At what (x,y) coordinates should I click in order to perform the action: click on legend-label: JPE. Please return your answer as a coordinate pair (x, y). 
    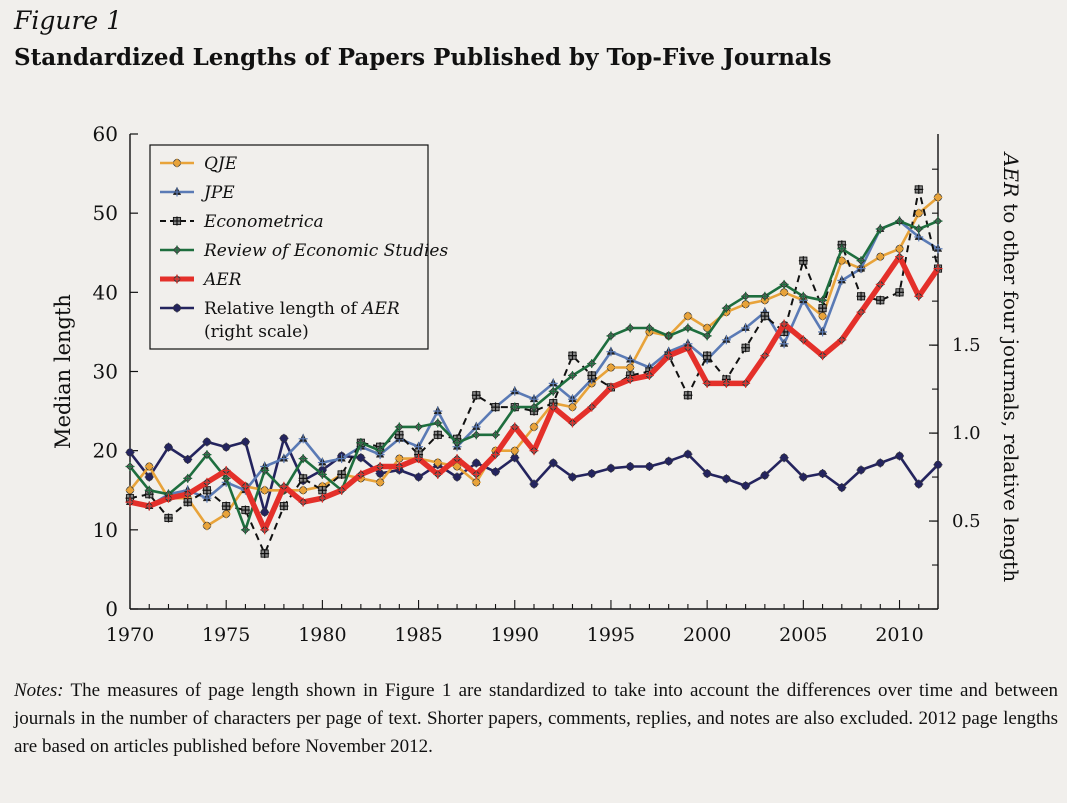
    Looking at the image, I should click on (218, 193).